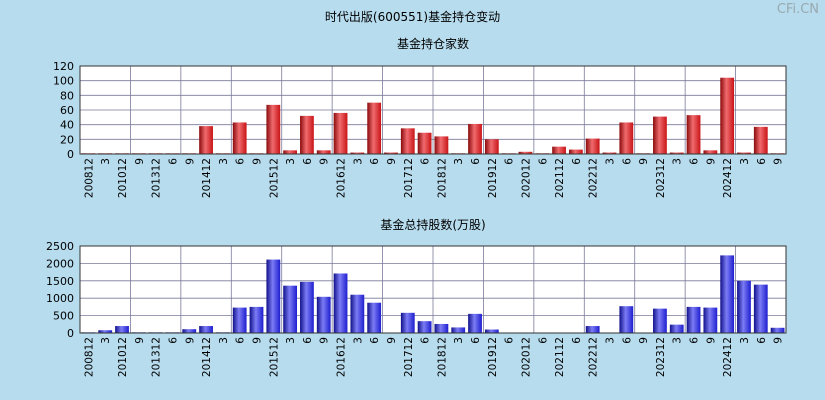  What do you see at coordinates (442, 178) in the screenshot?
I see `x-tick-label: 201812` at bounding box center [442, 178].